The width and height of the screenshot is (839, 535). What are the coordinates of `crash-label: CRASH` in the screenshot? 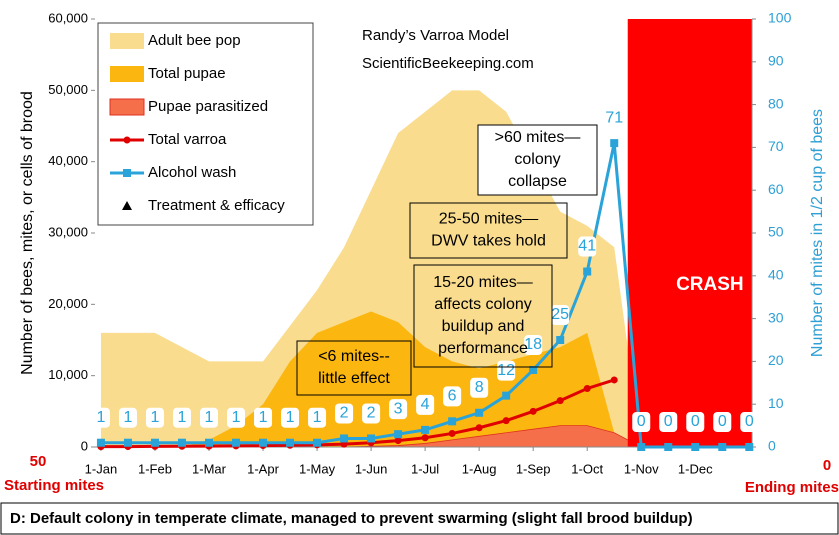 It's located at (710, 284).